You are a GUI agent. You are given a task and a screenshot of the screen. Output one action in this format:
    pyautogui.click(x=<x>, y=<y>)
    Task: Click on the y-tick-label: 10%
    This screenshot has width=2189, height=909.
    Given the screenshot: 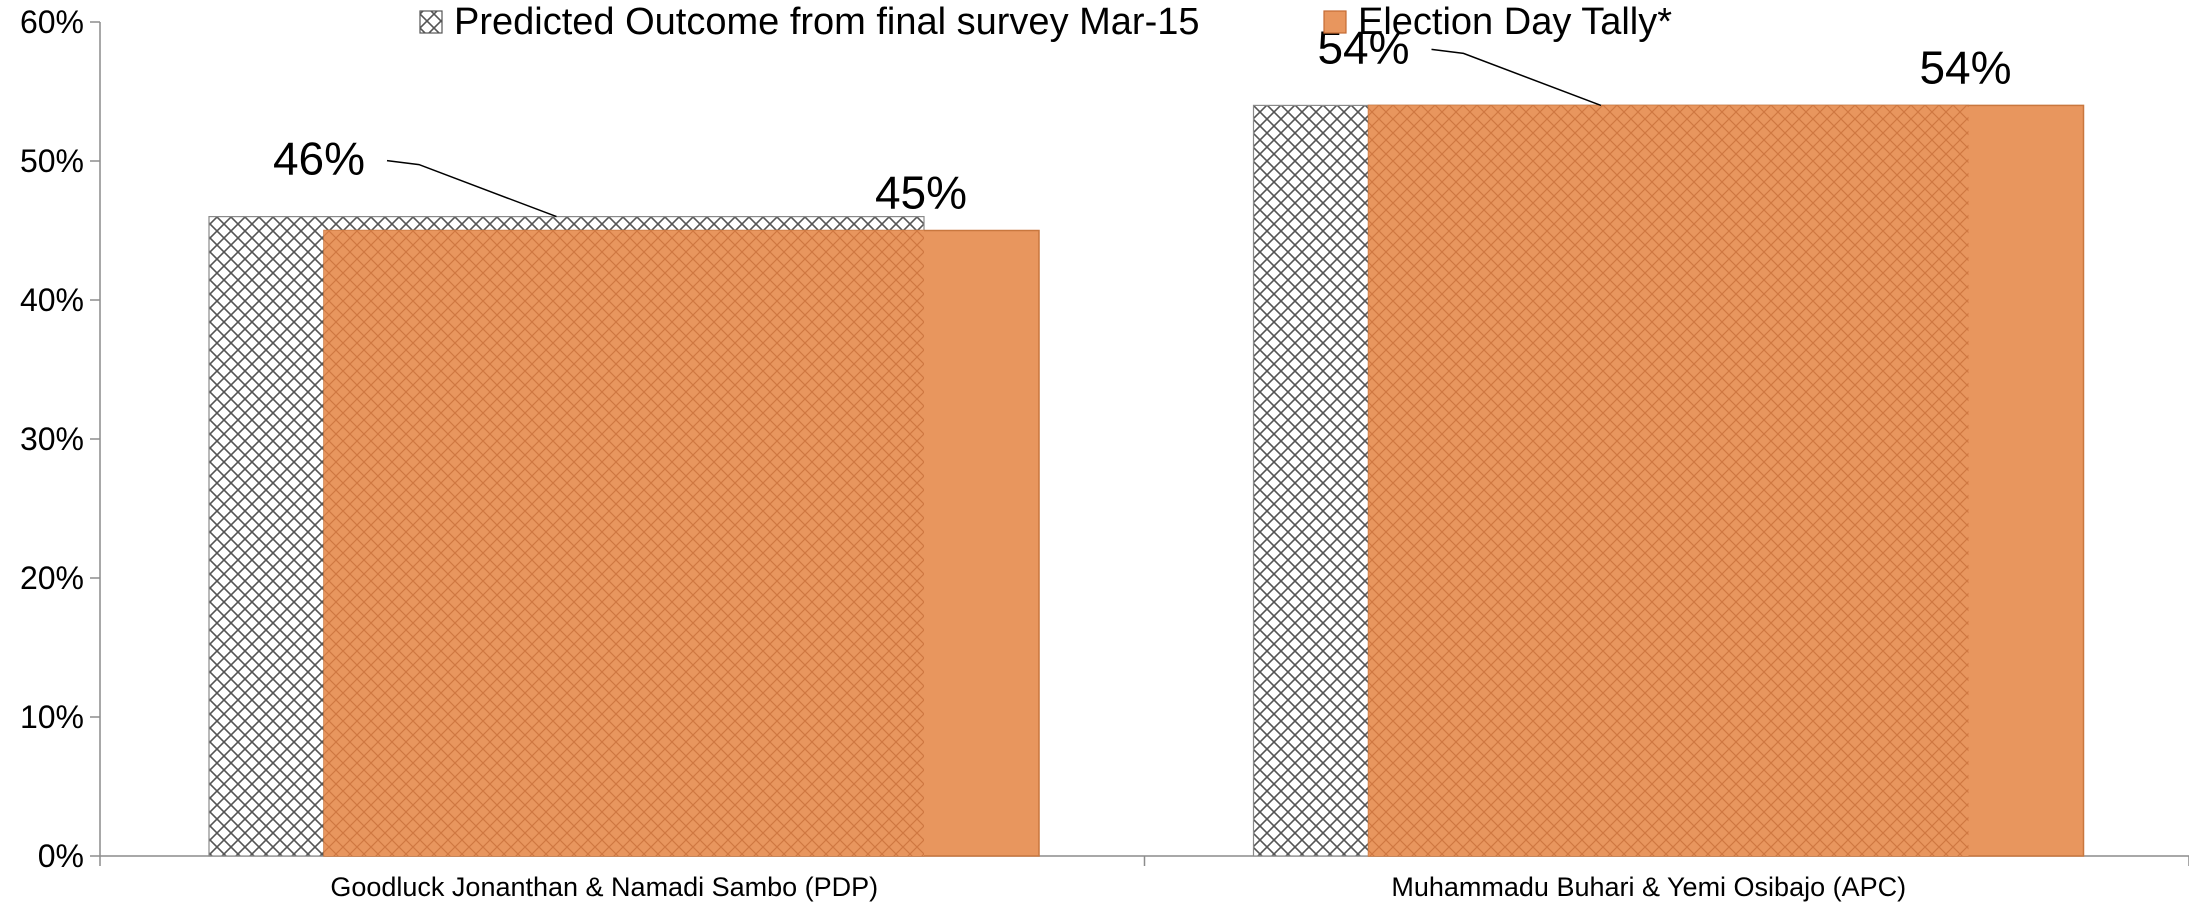 What is the action you would take?
    pyautogui.click(x=52, y=717)
    